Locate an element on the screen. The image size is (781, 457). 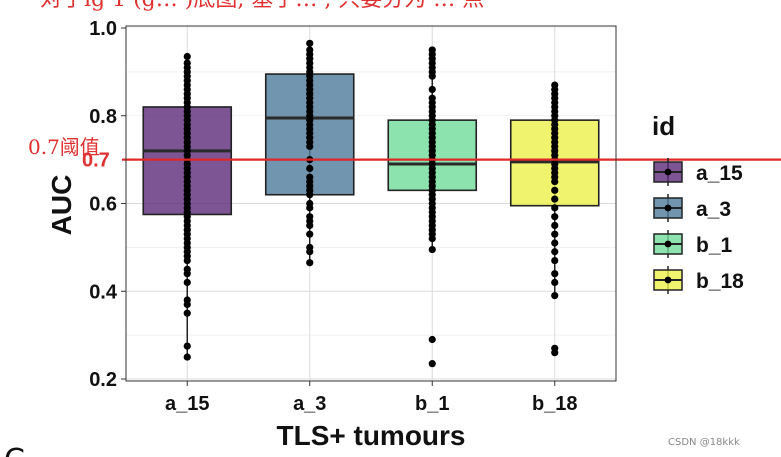
legend-title: id is located at coordinates (663, 126).